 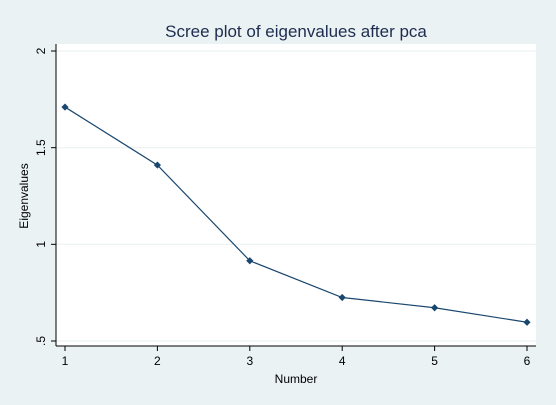 I want to click on x-tick-label: 2, so click(x=157, y=361).